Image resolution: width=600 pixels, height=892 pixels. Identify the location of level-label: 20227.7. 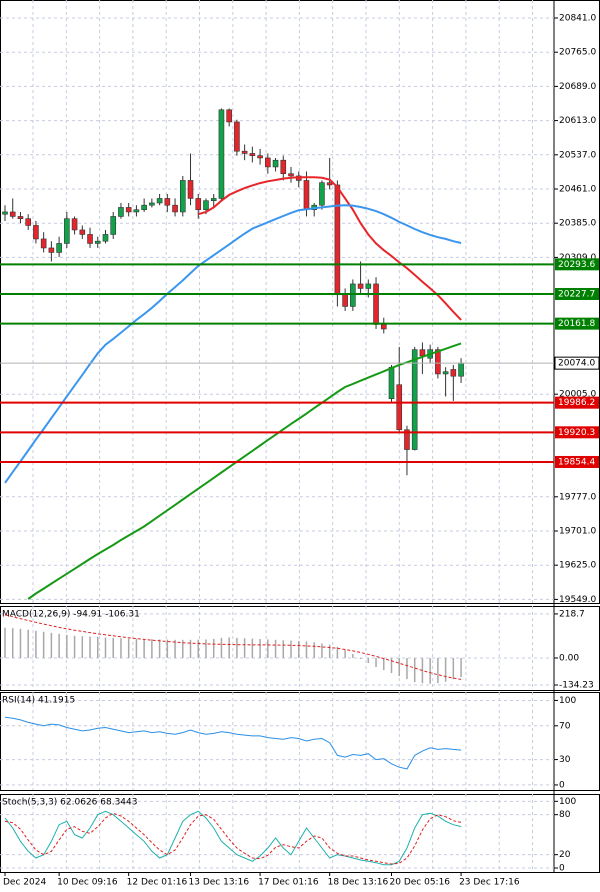
(576, 294).